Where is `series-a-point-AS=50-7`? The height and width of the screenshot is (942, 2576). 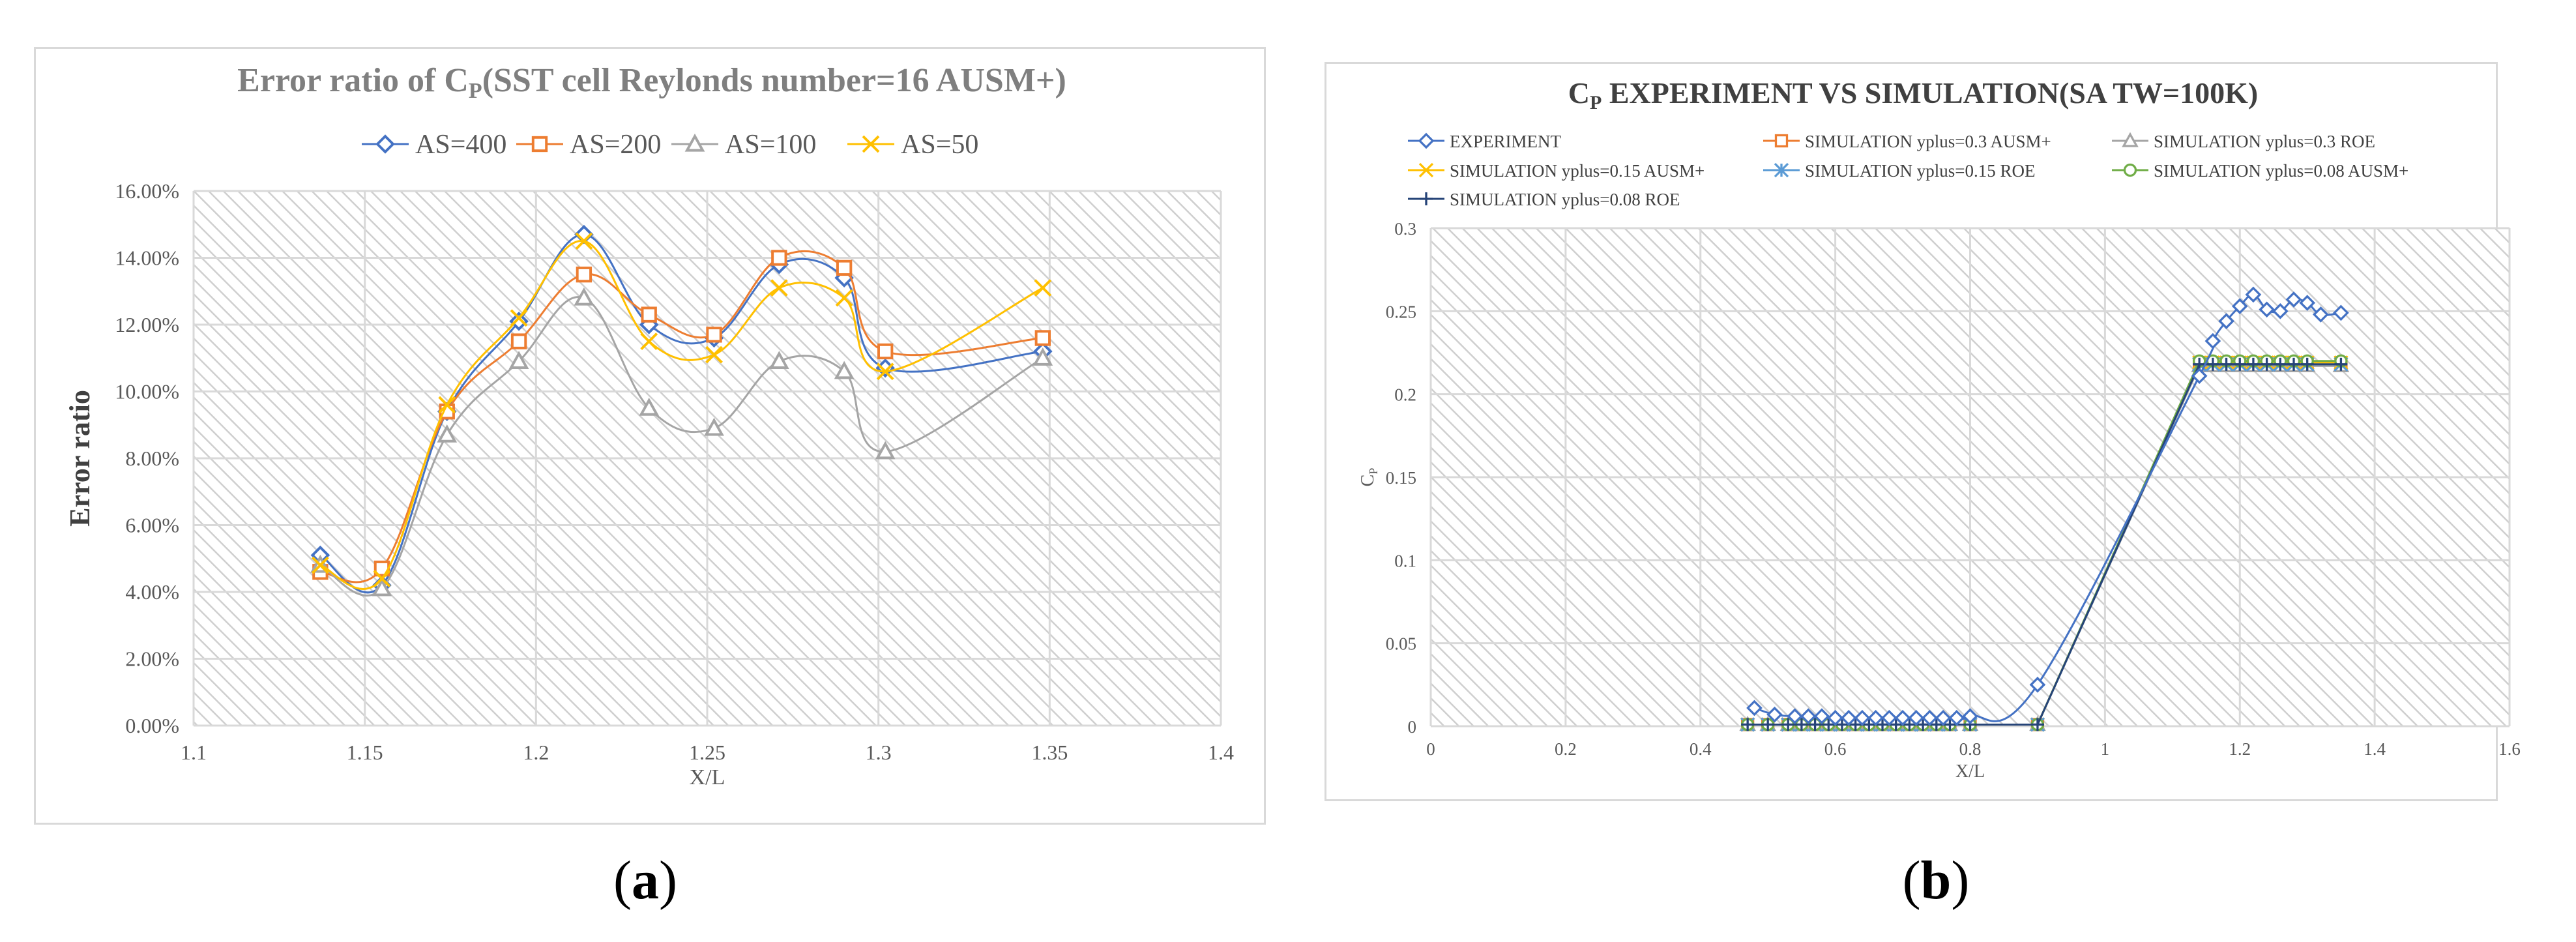
series-a-point-AS=50-7 is located at coordinates (779, 288).